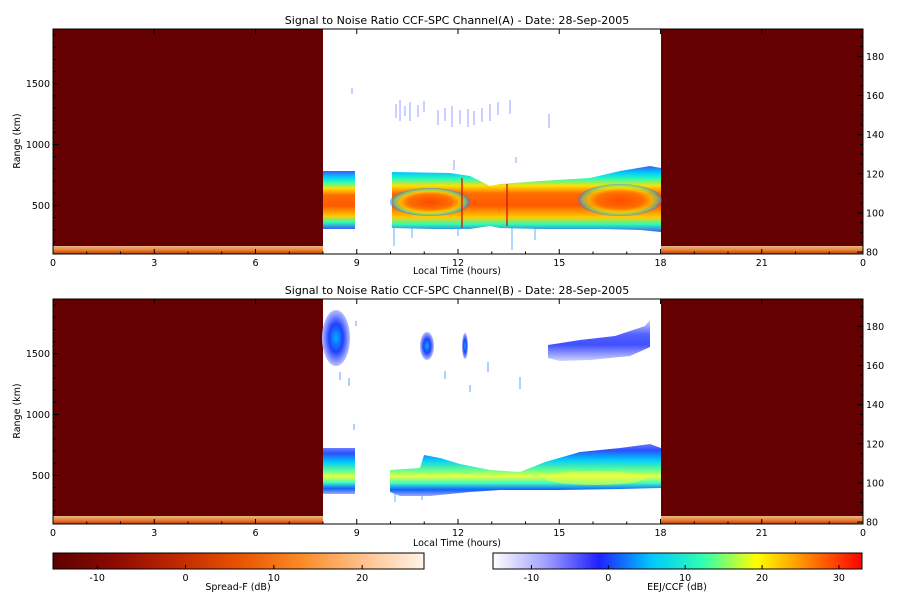 The height and width of the screenshot is (600, 900). What do you see at coordinates (274, 578) in the screenshot?
I see `colorbar-spread-f-tick-label: 10` at bounding box center [274, 578].